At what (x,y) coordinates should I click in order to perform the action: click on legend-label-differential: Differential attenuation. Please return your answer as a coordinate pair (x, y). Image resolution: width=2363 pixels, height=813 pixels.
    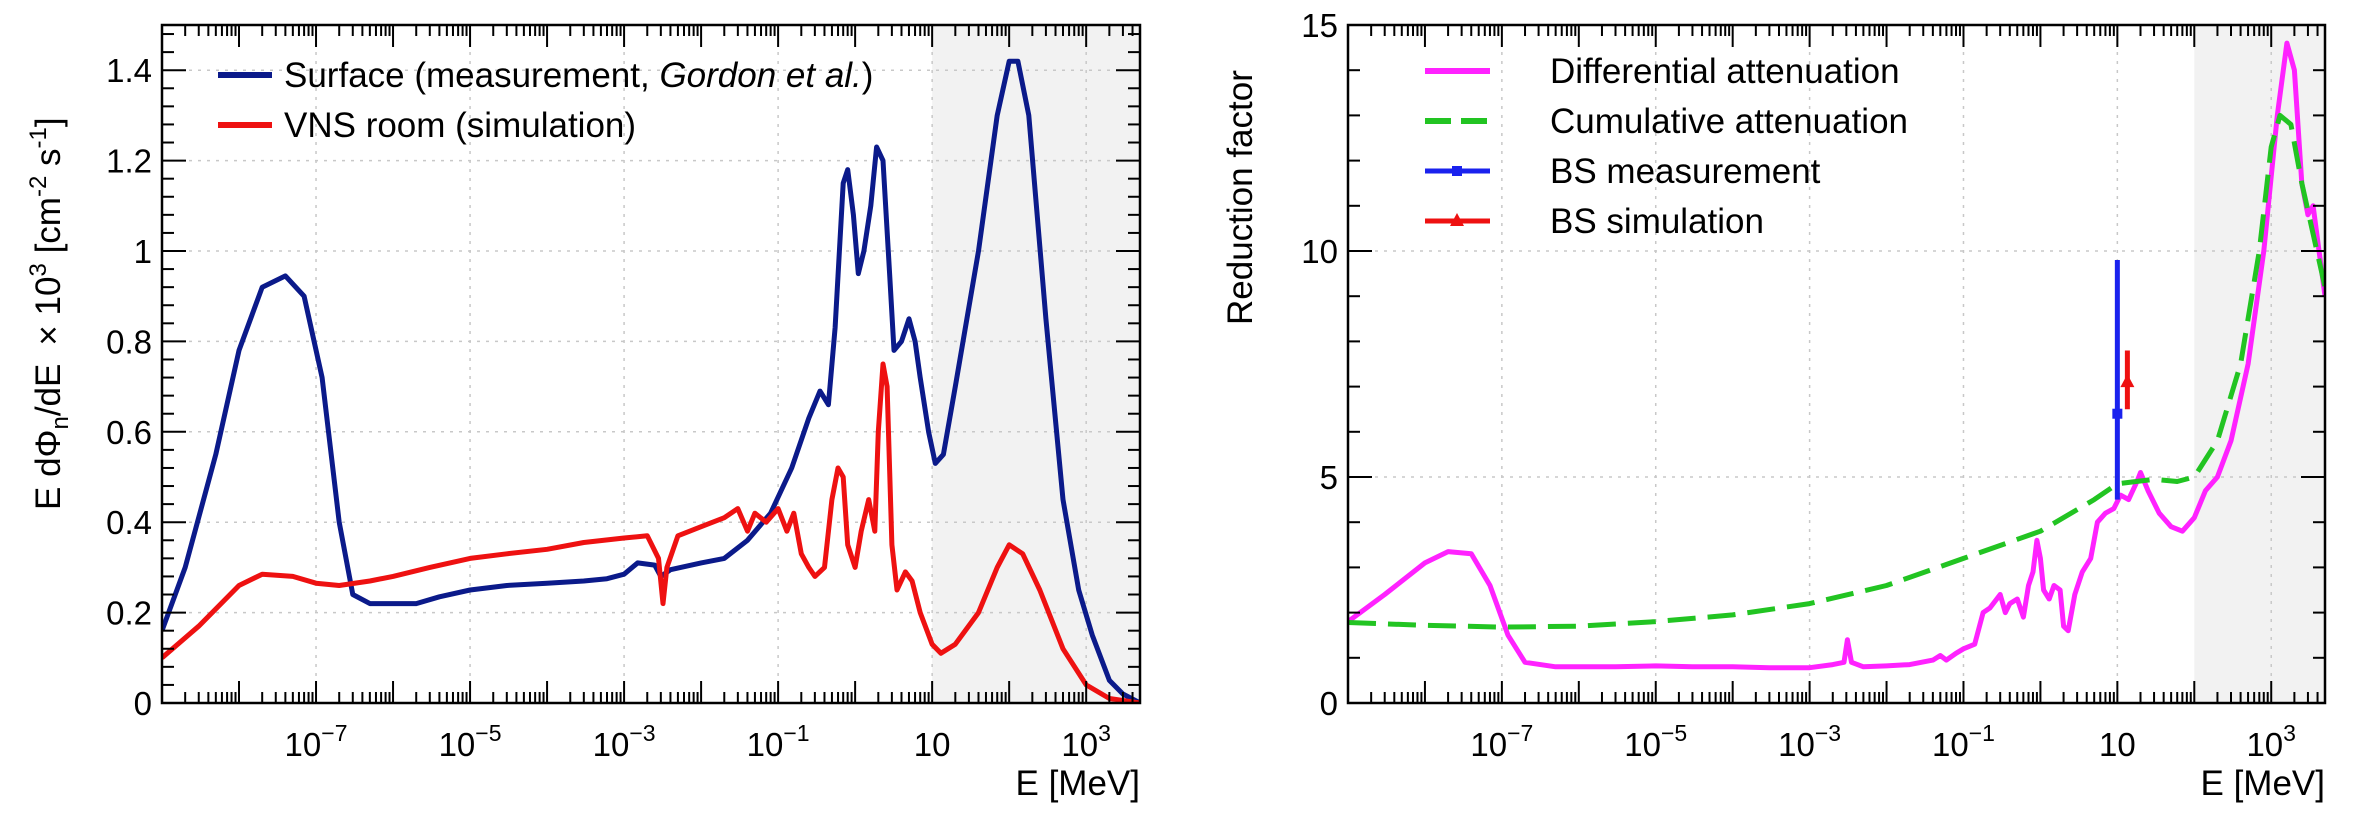
    Looking at the image, I should click on (1725, 71).